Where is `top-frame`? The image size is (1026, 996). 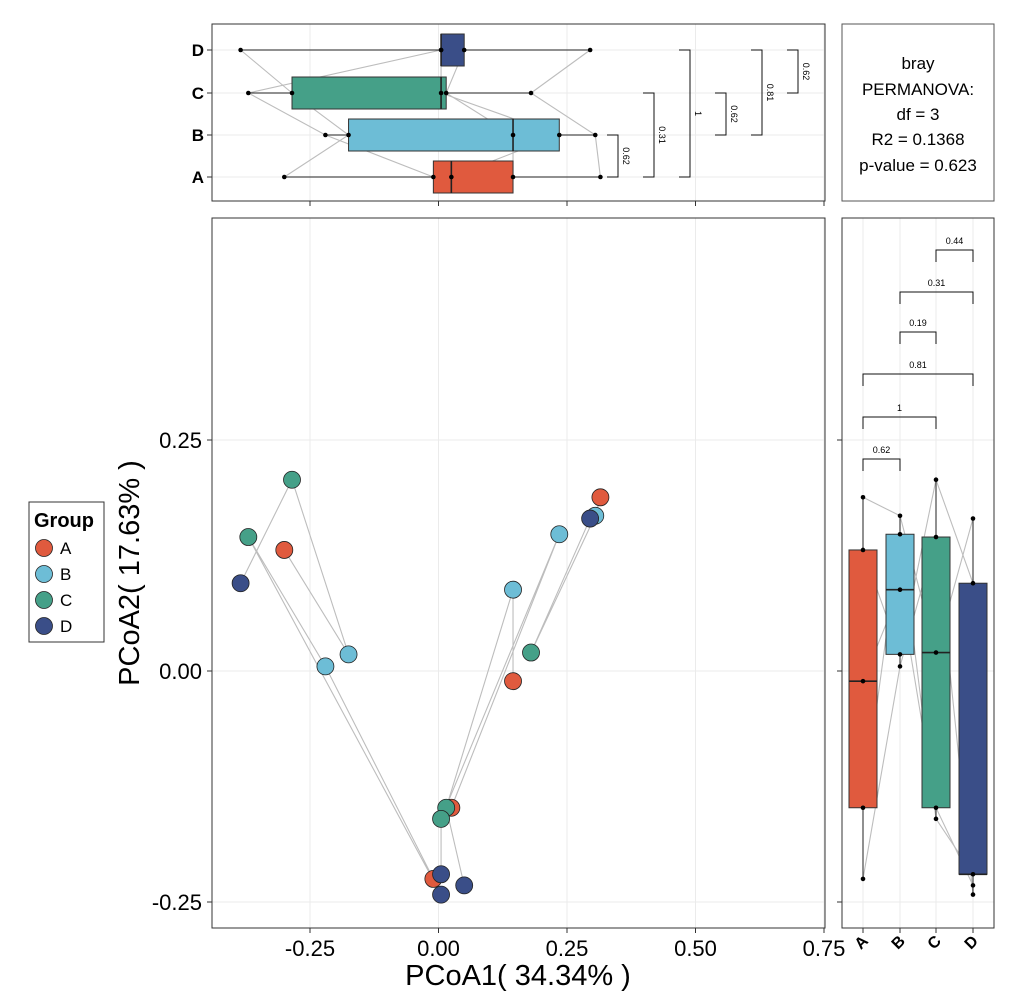
top-frame is located at coordinates (518, 112).